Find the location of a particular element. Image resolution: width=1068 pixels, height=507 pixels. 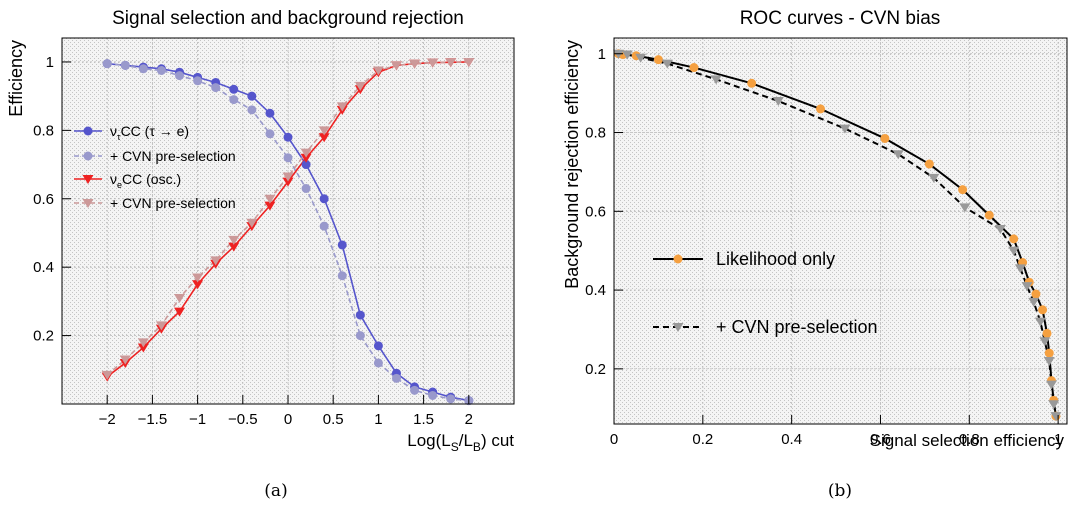

x-tick-label: 0.5 is located at coordinates (333, 419).